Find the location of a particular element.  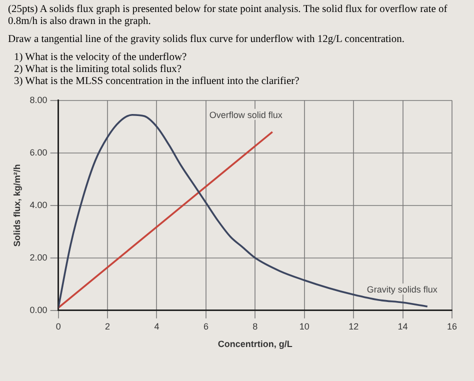

x-tick-label: 16 is located at coordinates (452, 326).